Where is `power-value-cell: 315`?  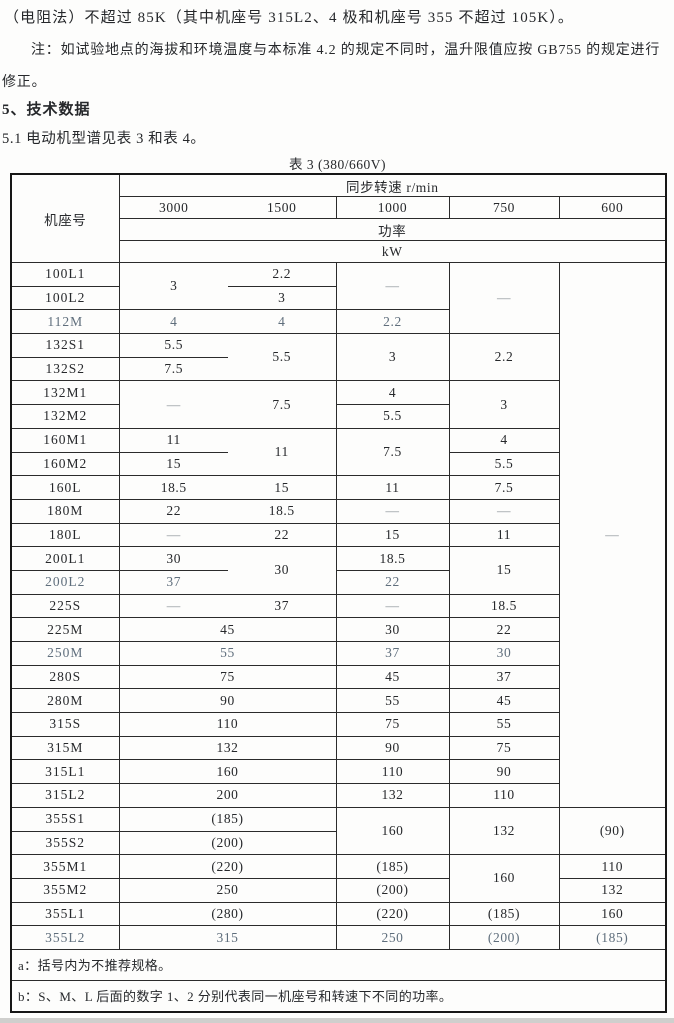
power-value-cell: 315 is located at coordinates (227, 937).